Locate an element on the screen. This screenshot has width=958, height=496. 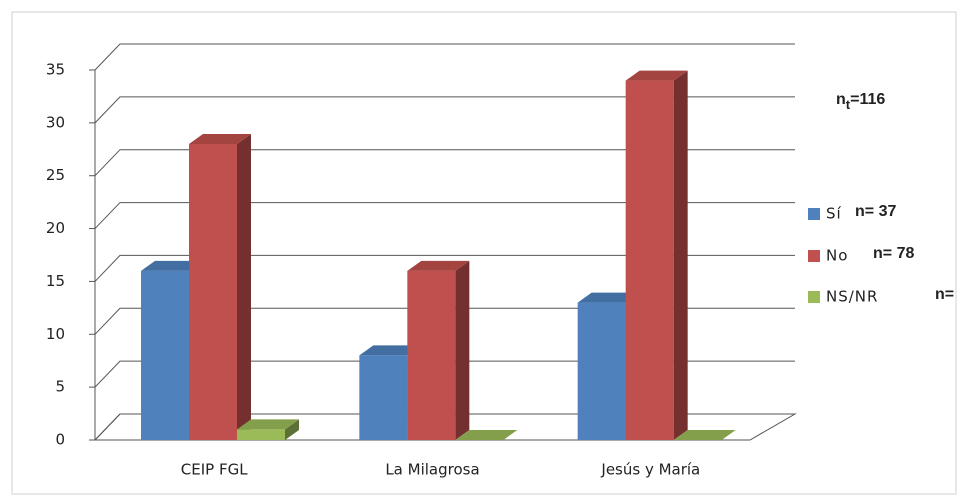
legend-count: n= 37 is located at coordinates (875, 211).